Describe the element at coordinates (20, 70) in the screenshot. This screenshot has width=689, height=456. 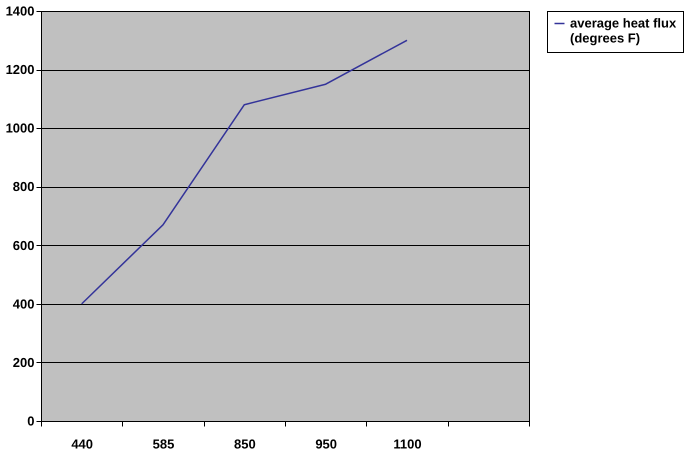
I see `y-tick-label: 1200` at that location.